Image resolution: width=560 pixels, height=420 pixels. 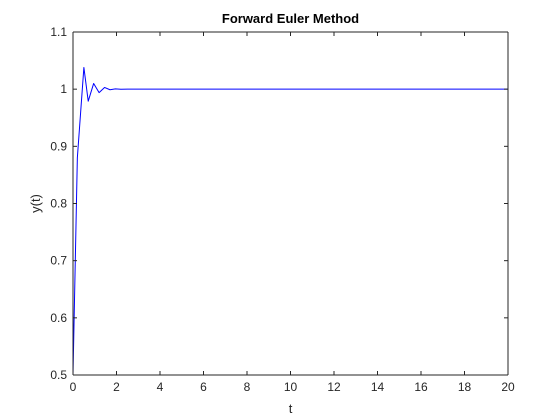 I want to click on x-tick-label: 16, so click(x=421, y=387).